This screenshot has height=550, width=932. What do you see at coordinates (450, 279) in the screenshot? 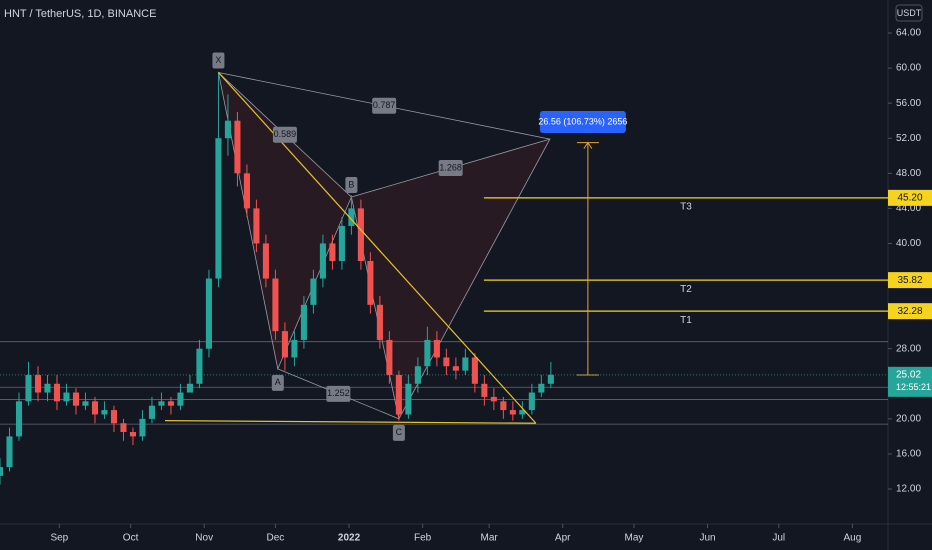
I see `pattern-bcd` at bounding box center [450, 279].